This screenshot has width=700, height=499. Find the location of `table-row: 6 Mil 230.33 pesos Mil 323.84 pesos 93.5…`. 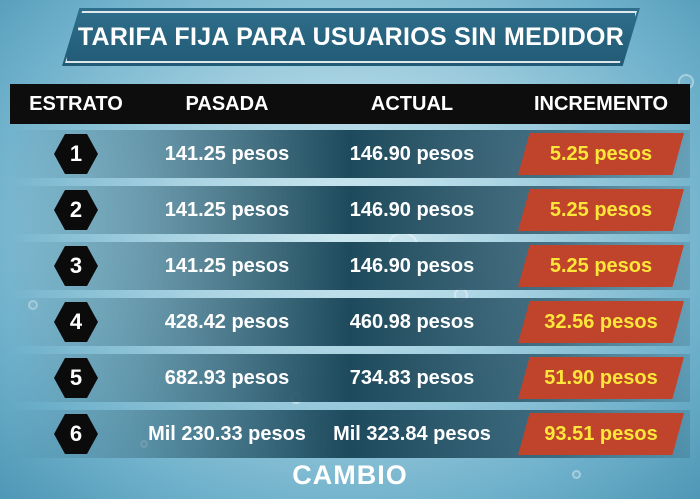

table-row: 6 Mil 230.33 pesos Mil 323.84 pesos 93.5… is located at coordinates (350, 434).